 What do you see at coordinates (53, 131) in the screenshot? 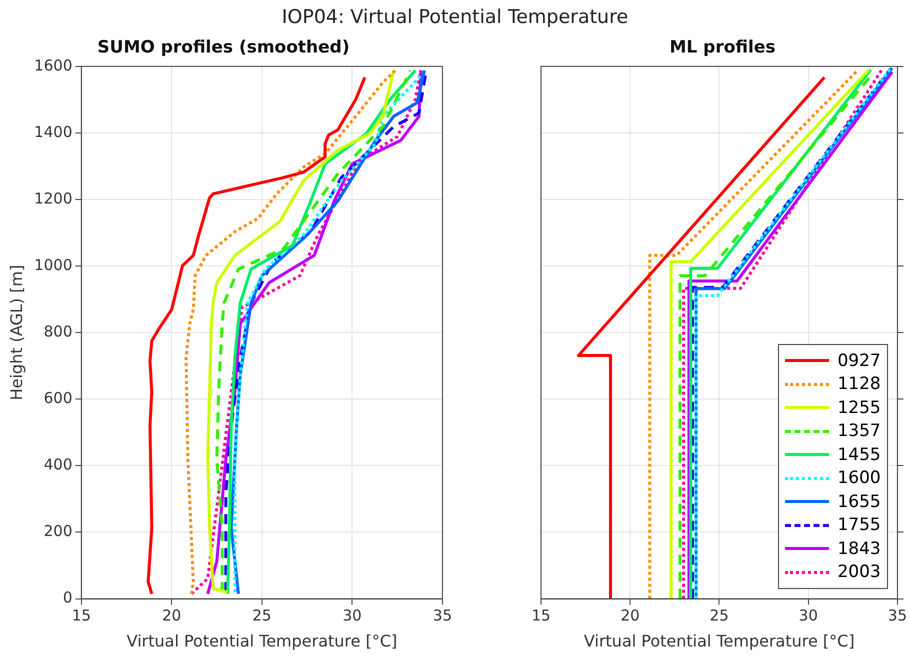
I see `y-tick-label: 1400` at bounding box center [53, 131].